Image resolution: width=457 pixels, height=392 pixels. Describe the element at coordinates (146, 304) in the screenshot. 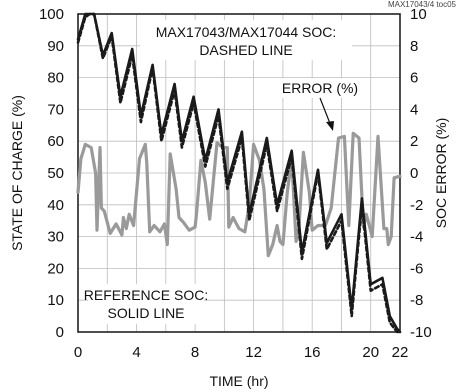

I see `solid-line-annotation: REFERENCE SOC: SOLID LINE` at that location.